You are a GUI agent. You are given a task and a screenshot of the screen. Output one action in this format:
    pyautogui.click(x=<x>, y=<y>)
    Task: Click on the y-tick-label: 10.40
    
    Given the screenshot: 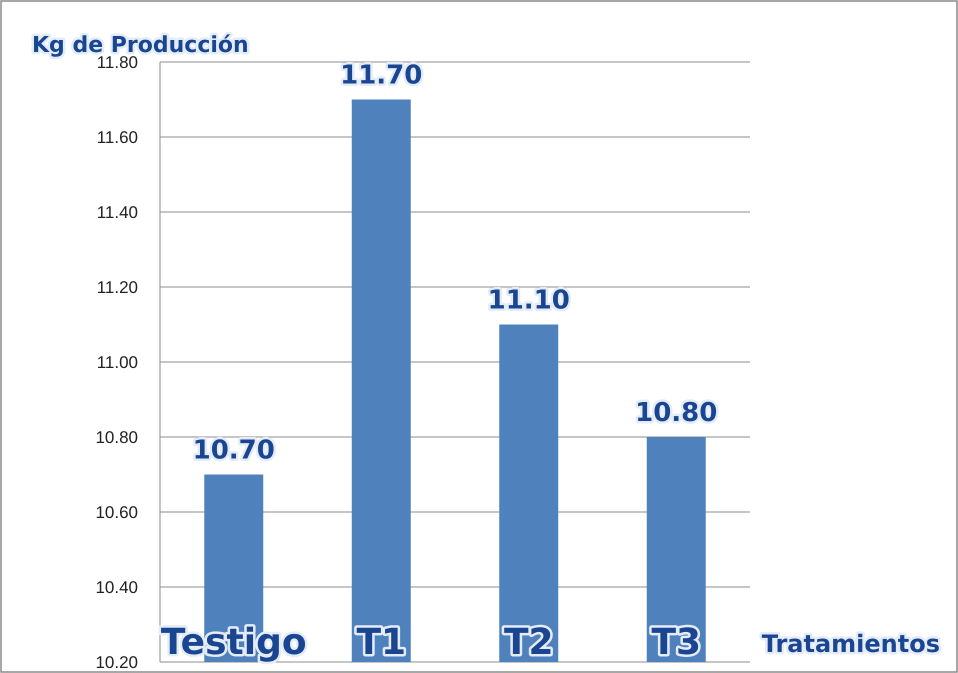 What is the action you would take?
    pyautogui.click(x=116, y=587)
    